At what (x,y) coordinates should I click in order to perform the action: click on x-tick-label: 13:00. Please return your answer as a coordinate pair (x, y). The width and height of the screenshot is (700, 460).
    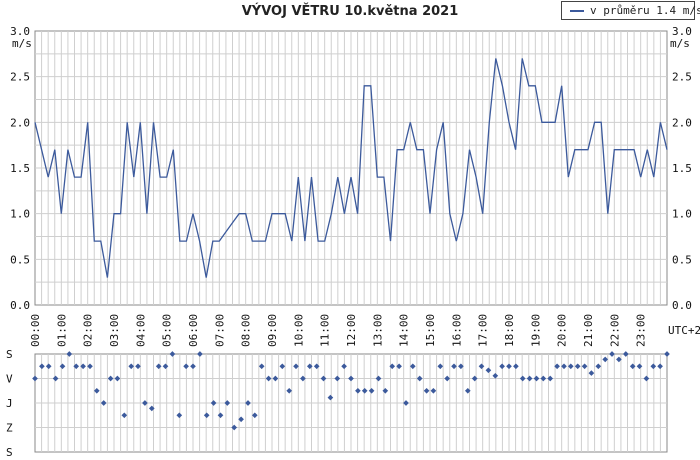
    Looking at the image, I should click on (377, 330).